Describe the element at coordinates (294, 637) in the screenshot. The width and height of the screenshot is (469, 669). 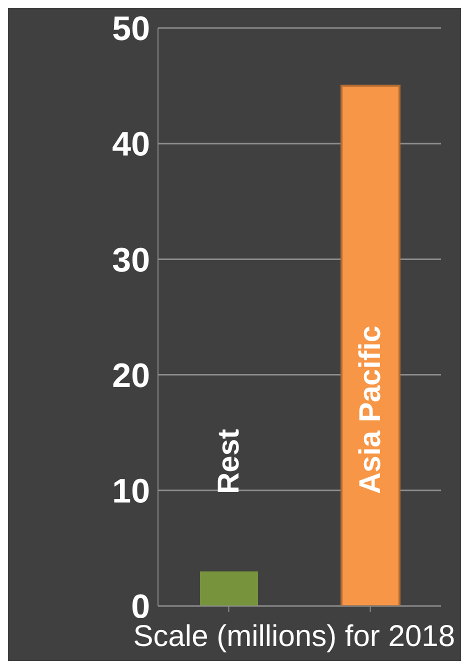
I see `text: Scale (millions) for 2018` at that location.